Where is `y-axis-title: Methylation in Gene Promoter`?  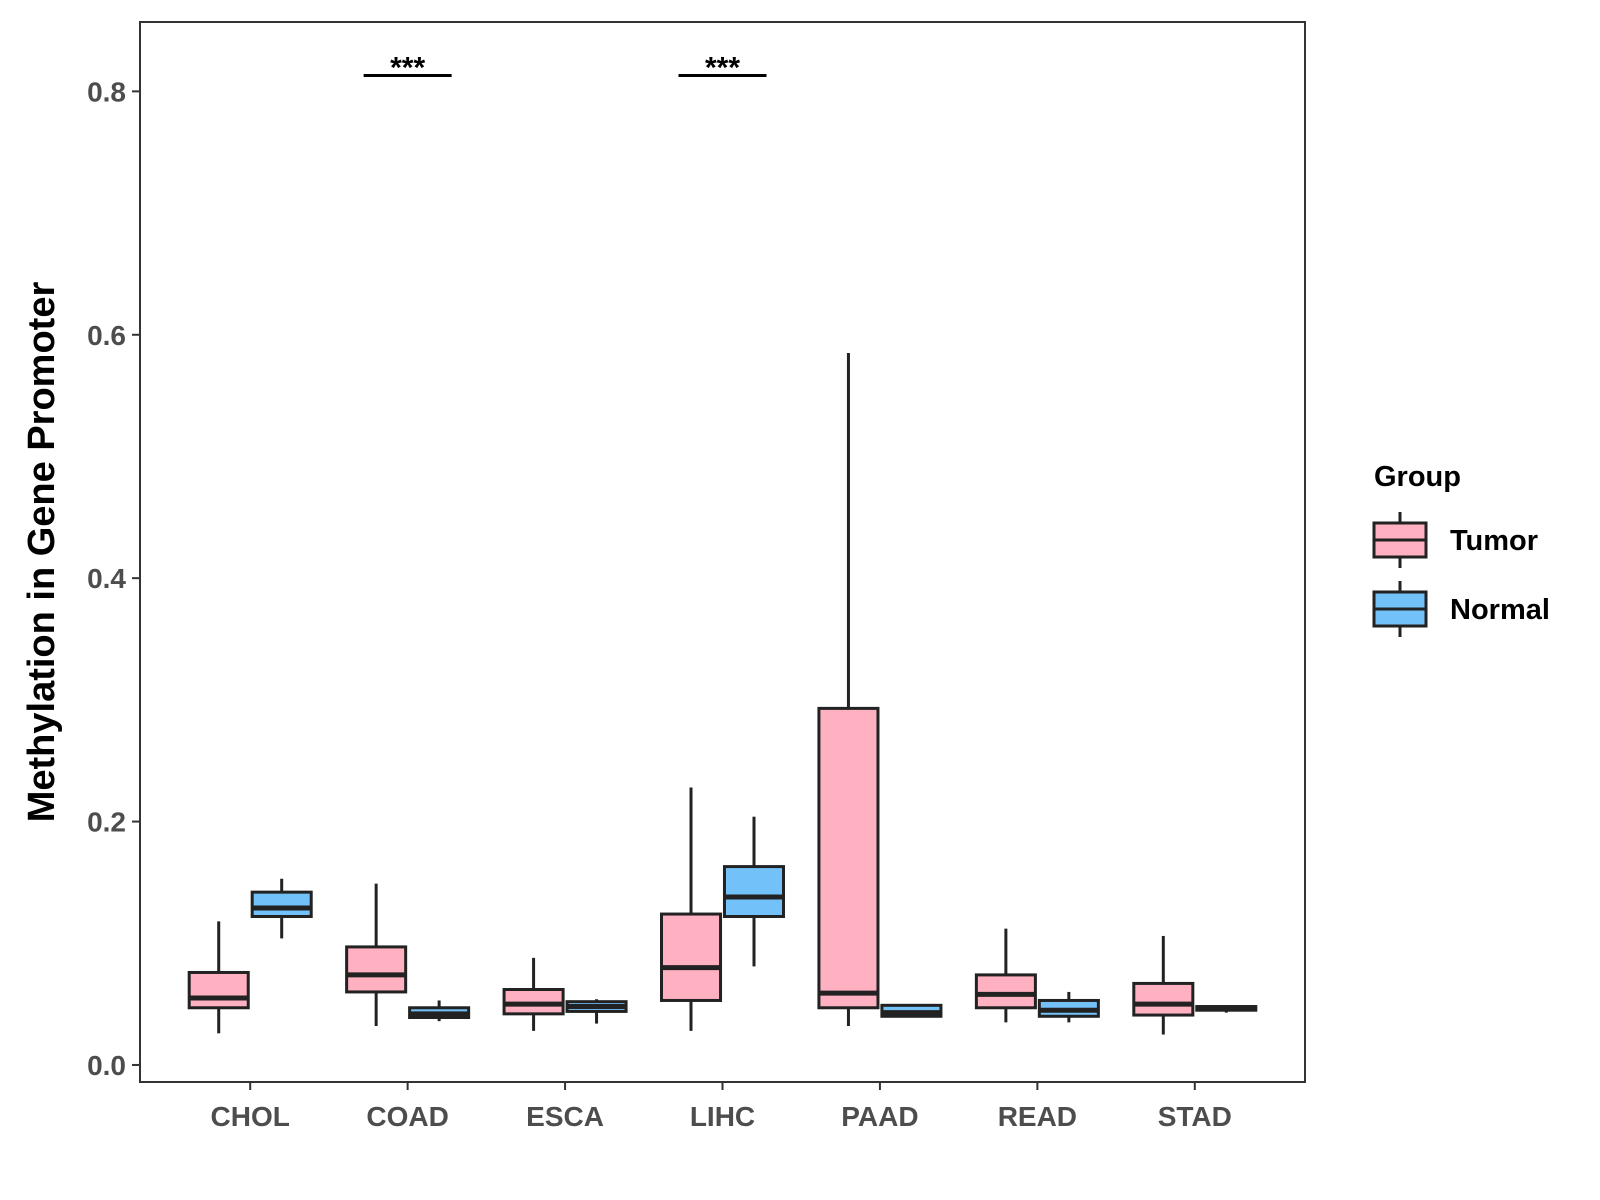 y-axis-title: Methylation in Gene Promoter is located at coordinates (42, 552).